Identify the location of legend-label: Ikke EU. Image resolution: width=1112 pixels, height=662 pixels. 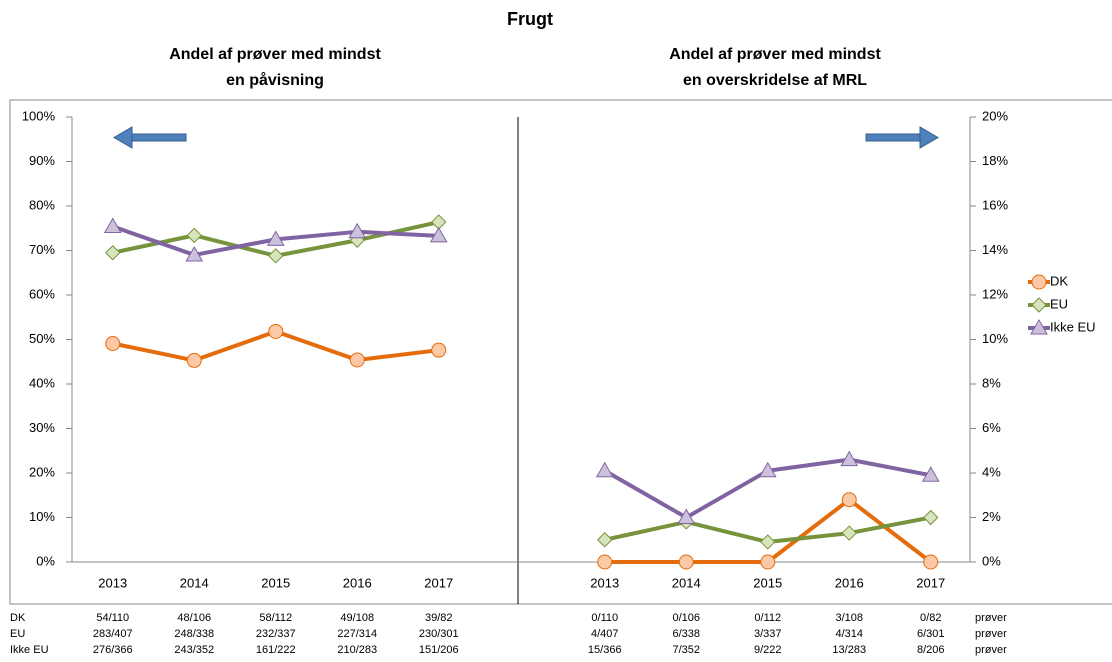
(1073, 326).